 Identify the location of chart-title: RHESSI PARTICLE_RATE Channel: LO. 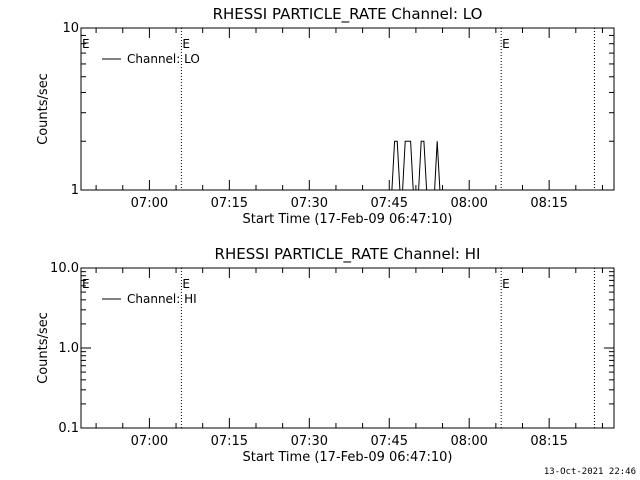
(348, 14).